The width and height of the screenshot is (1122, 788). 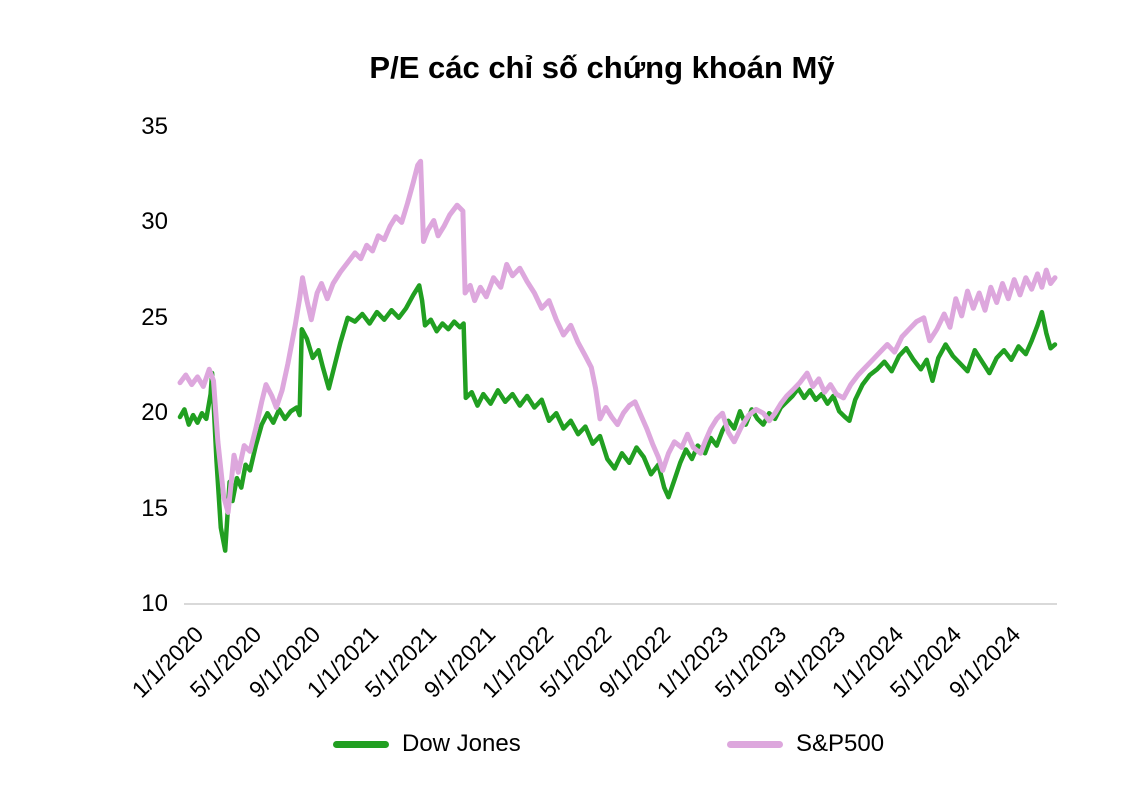 I want to click on sp500-line-swatch-icon, so click(x=755, y=744).